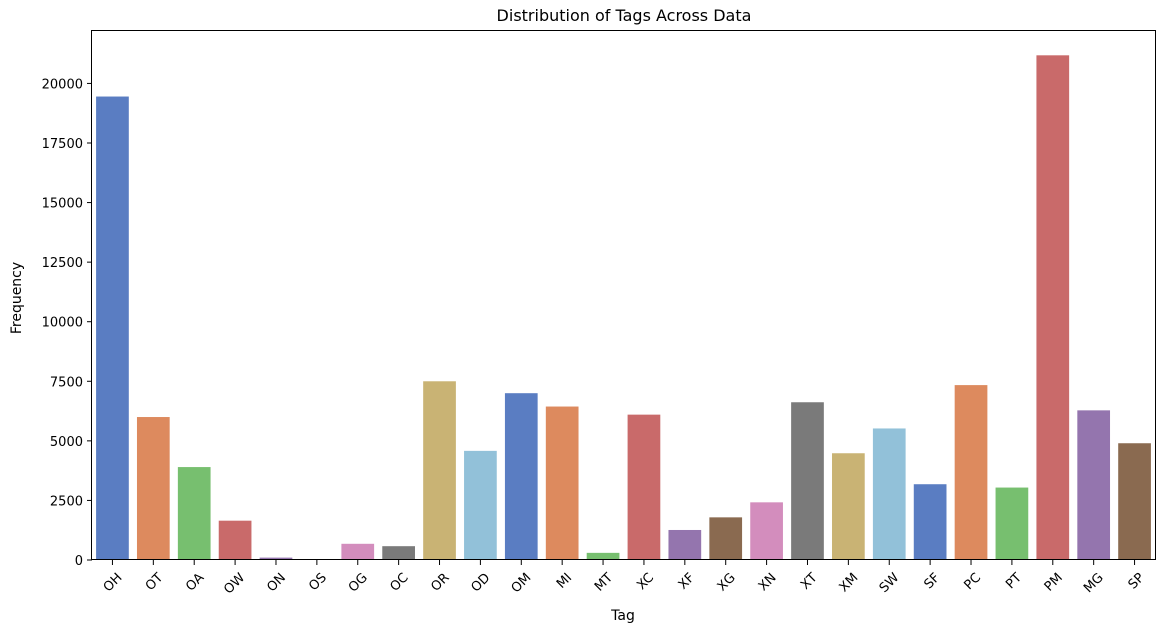 Image resolution: width=1157 pixels, height=630 pixels. I want to click on y-tick-label: 17500, so click(62, 144).